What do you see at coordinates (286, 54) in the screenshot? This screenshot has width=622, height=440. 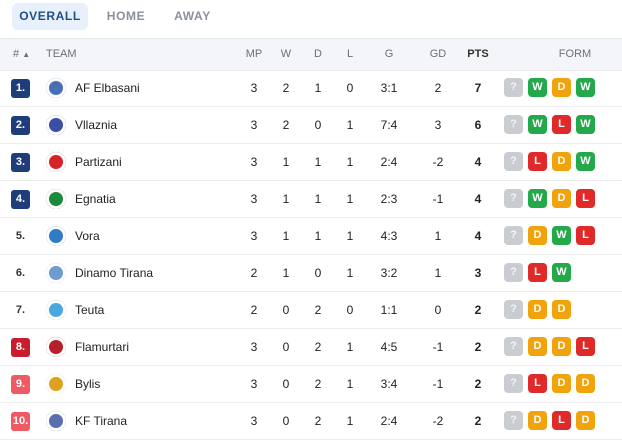 I see `header-w: W` at bounding box center [286, 54].